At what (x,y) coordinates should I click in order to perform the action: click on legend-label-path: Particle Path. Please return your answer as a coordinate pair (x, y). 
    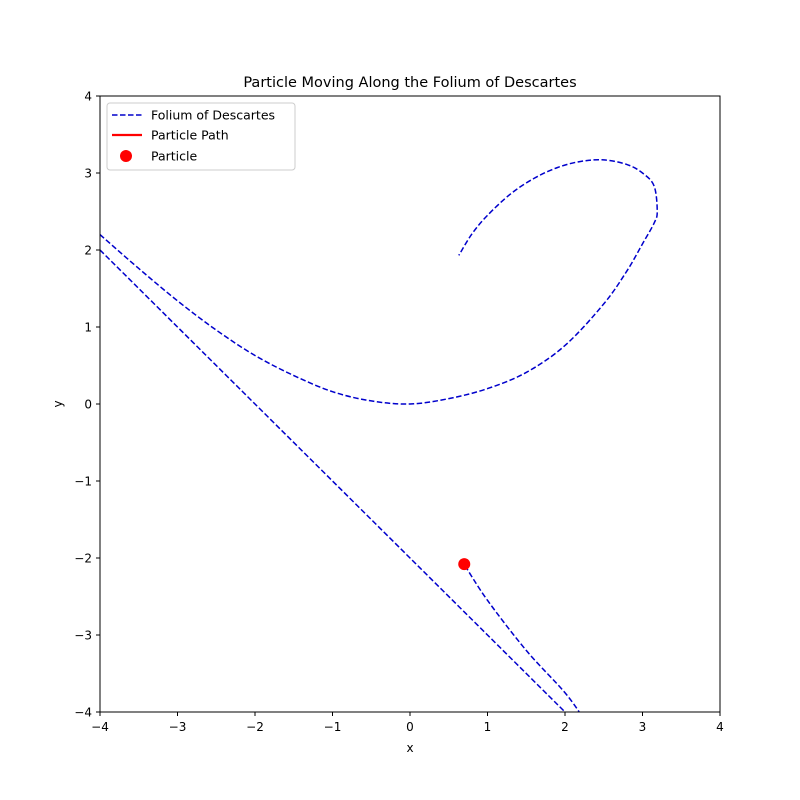
    Looking at the image, I should click on (190, 135).